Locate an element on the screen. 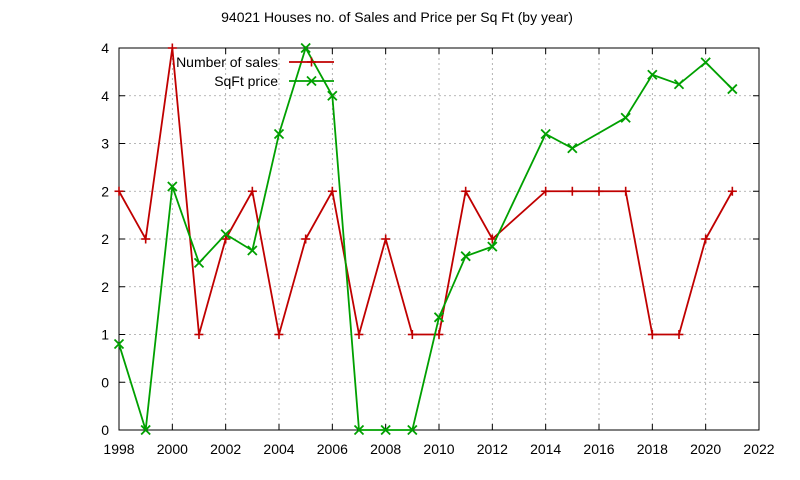  x-tick-label: 2000 is located at coordinates (172, 449).